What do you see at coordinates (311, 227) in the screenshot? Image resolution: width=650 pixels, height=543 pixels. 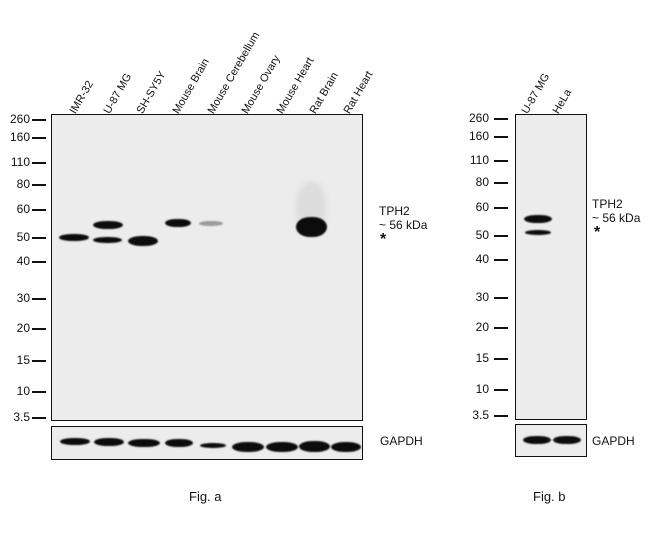 I see `band-rat-brain` at bounding box center [311, 227].